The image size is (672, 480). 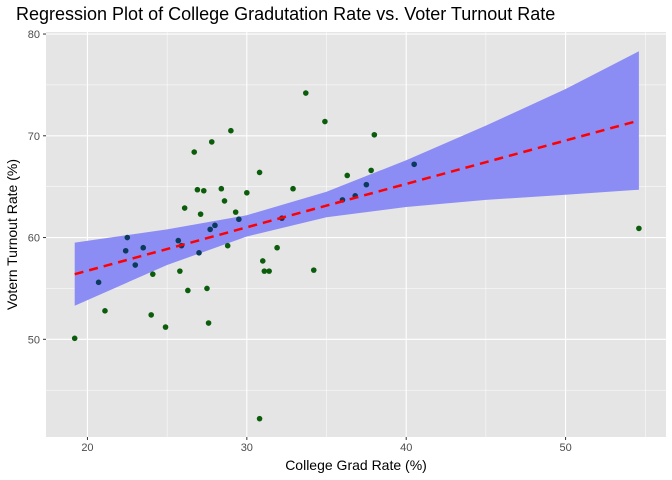 I want to click on x-axis-ticks: 20 30 40 50, so click(x=326, y=445).